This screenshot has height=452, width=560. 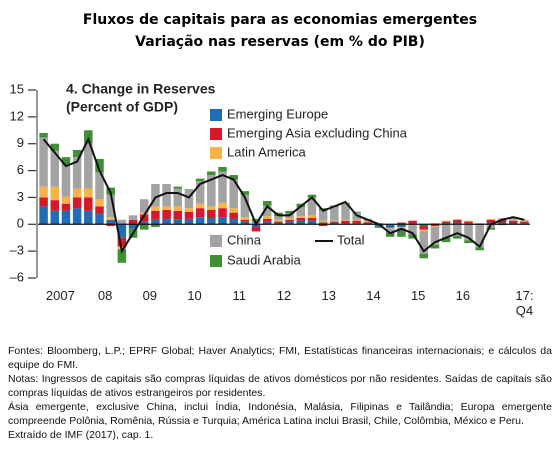 What do you see at coordinates (277, 113) in the screenshot?
I see `legend-label: Emerging Europe` at bounding box center [277, 113].